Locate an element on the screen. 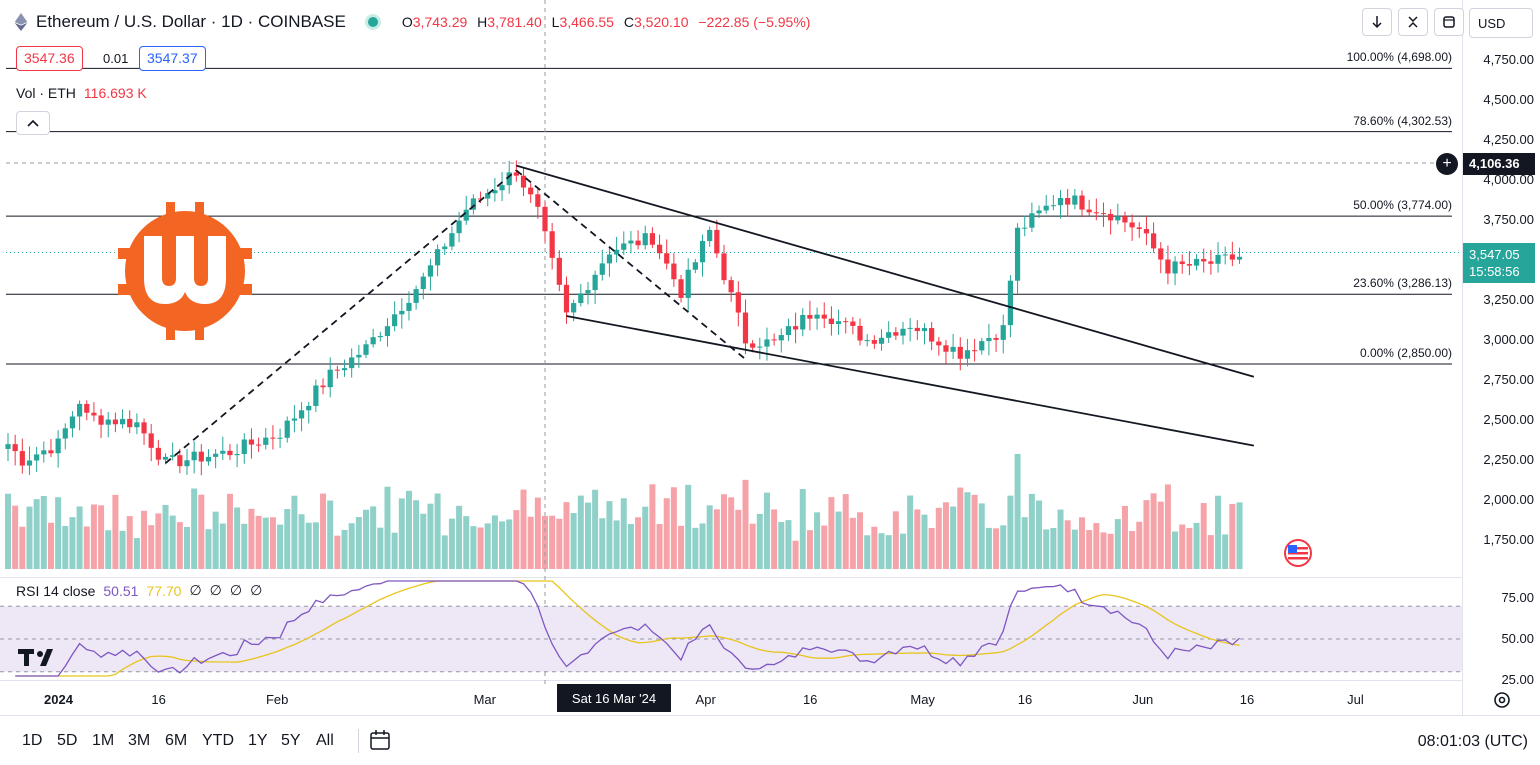 The image size is (1540, 765). range-button-all: All is located at coordinates (325, 740).